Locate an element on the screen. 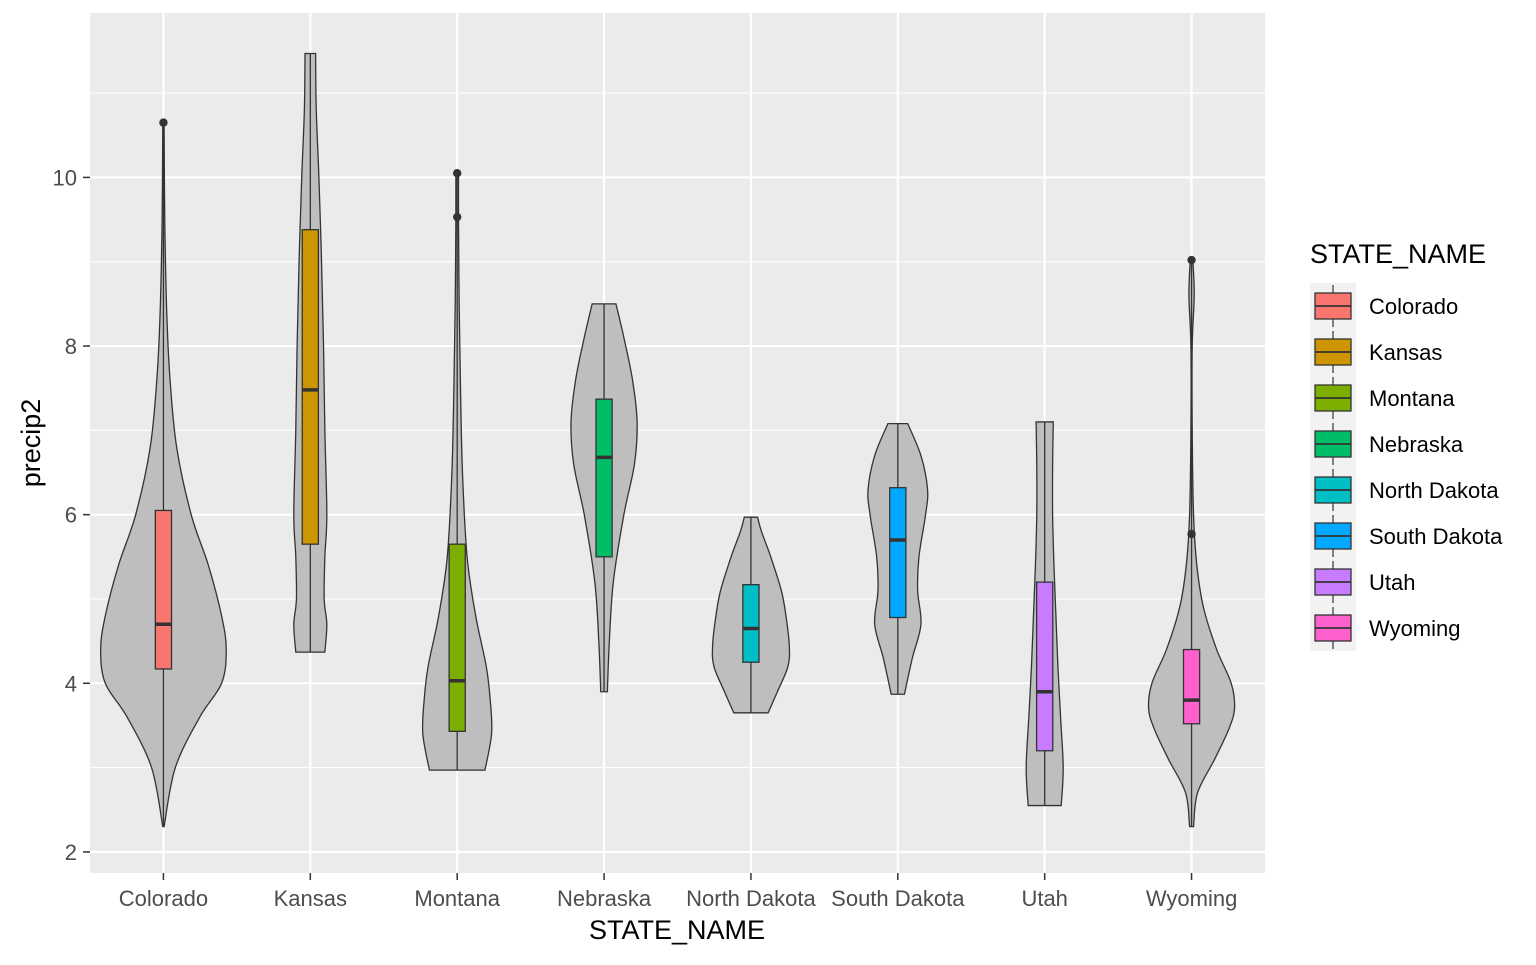  violin-group-south-dakota is located at coordinates (898, 558).